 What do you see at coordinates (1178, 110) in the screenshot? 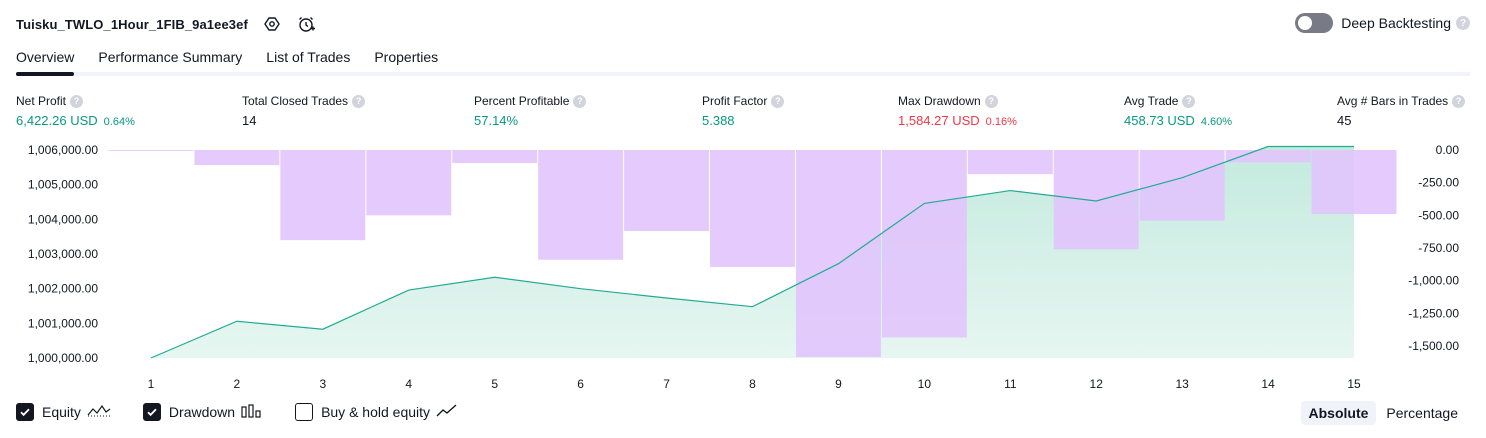
I see `metric-avg-trade: Avg Trade? 458.73 USD 4.60%` at bounding box center [1178, 110].